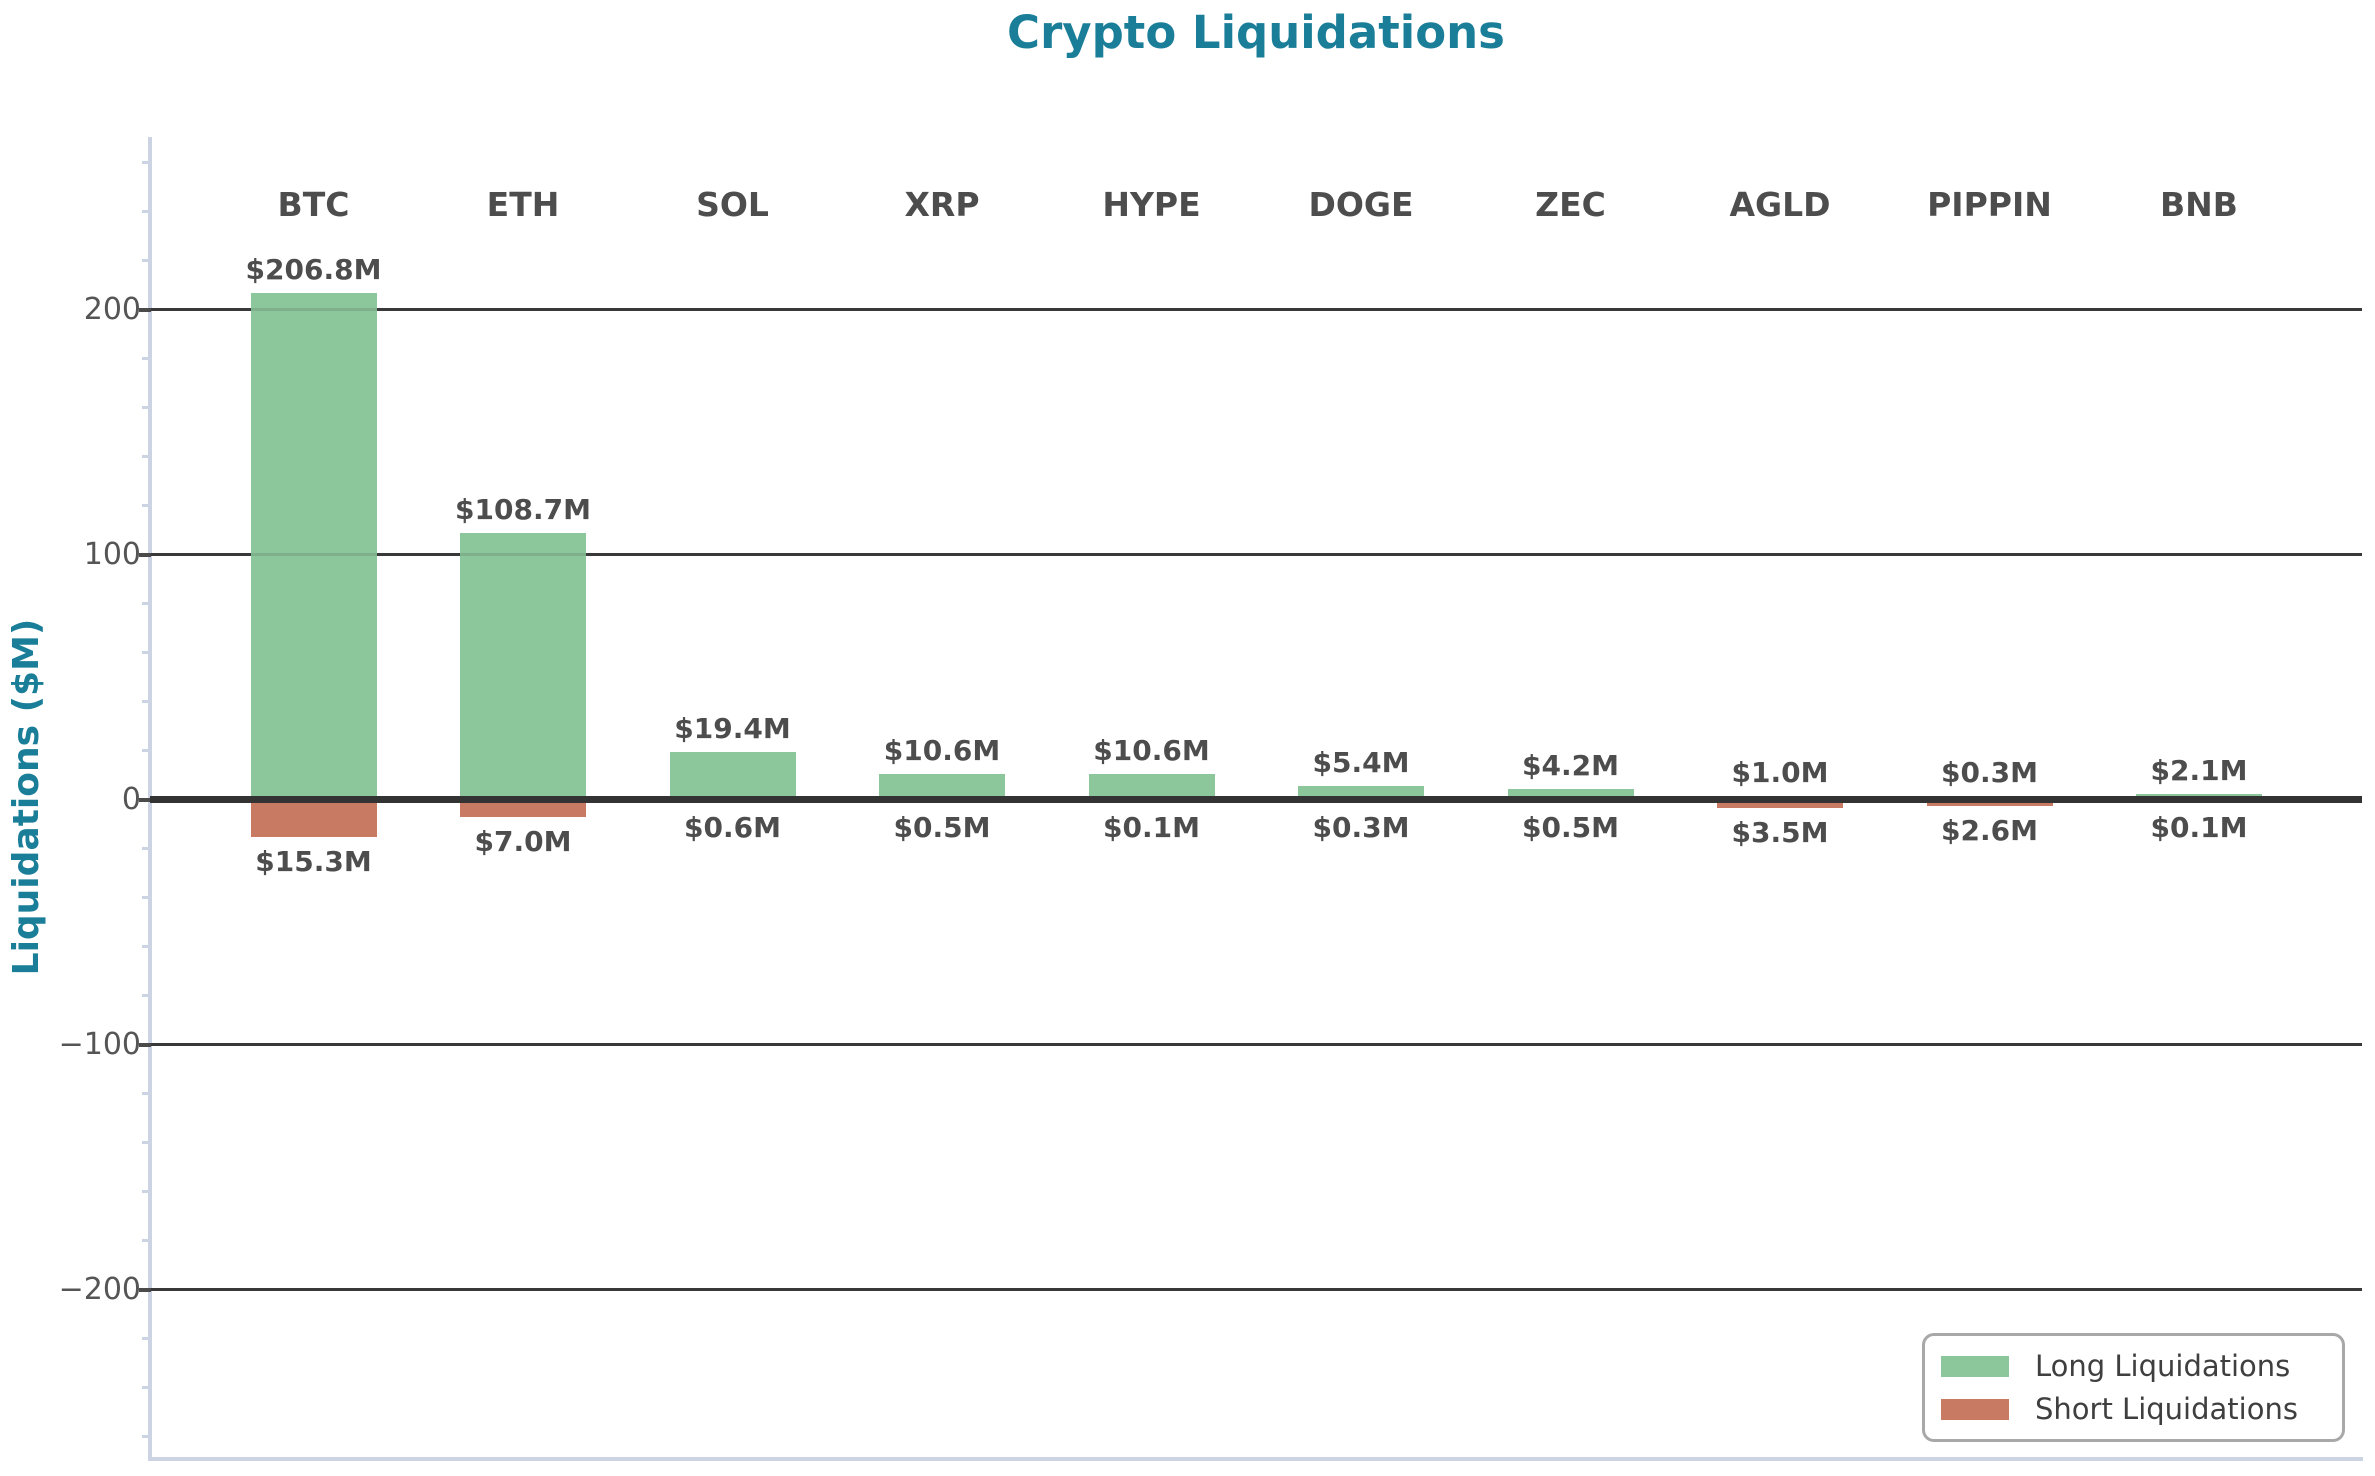 Image resolution: width=2375 pixels, height=1476 pixels. Describe the element at coordinates (313, 269) in the screenshot. I see `value-label-long-BTC: $206.8M` at that location.